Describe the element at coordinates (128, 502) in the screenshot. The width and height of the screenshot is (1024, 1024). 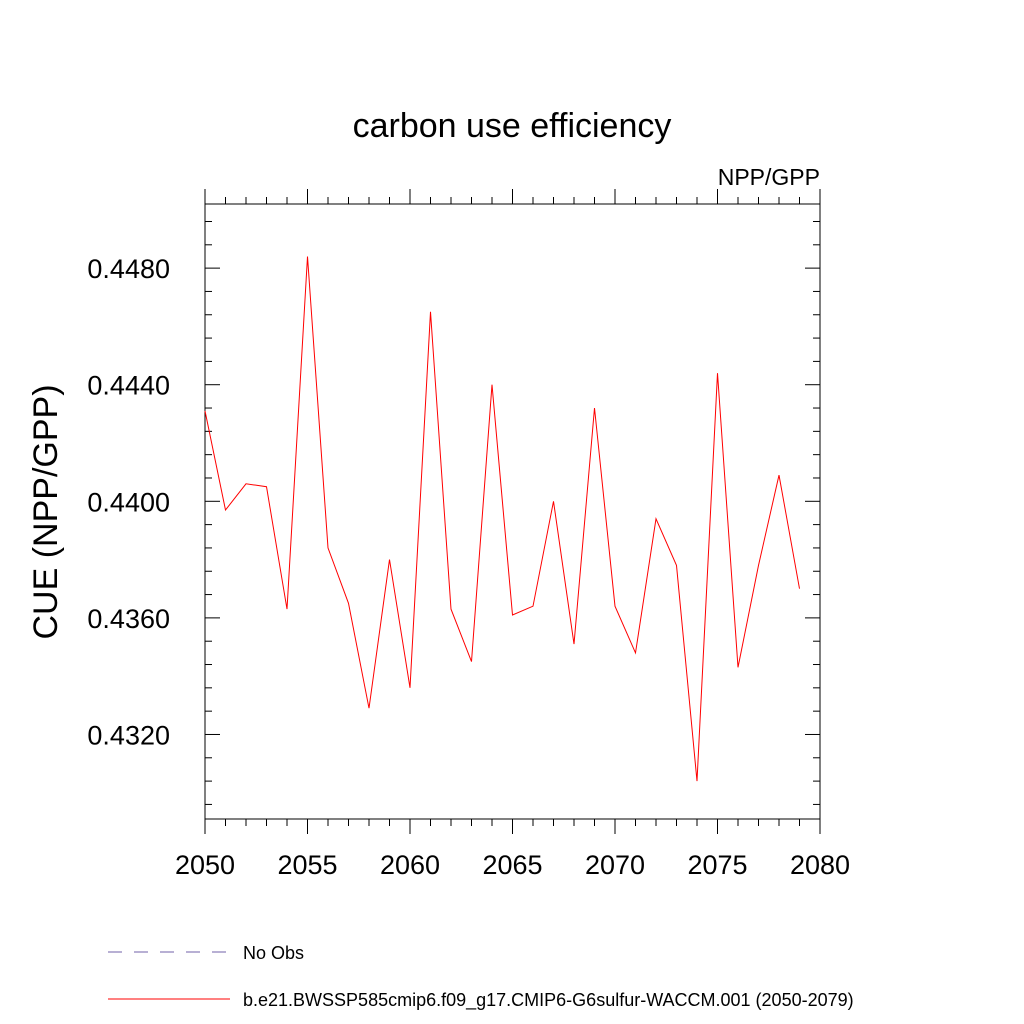
I see `y-tick-label: 0.4400` at that location.